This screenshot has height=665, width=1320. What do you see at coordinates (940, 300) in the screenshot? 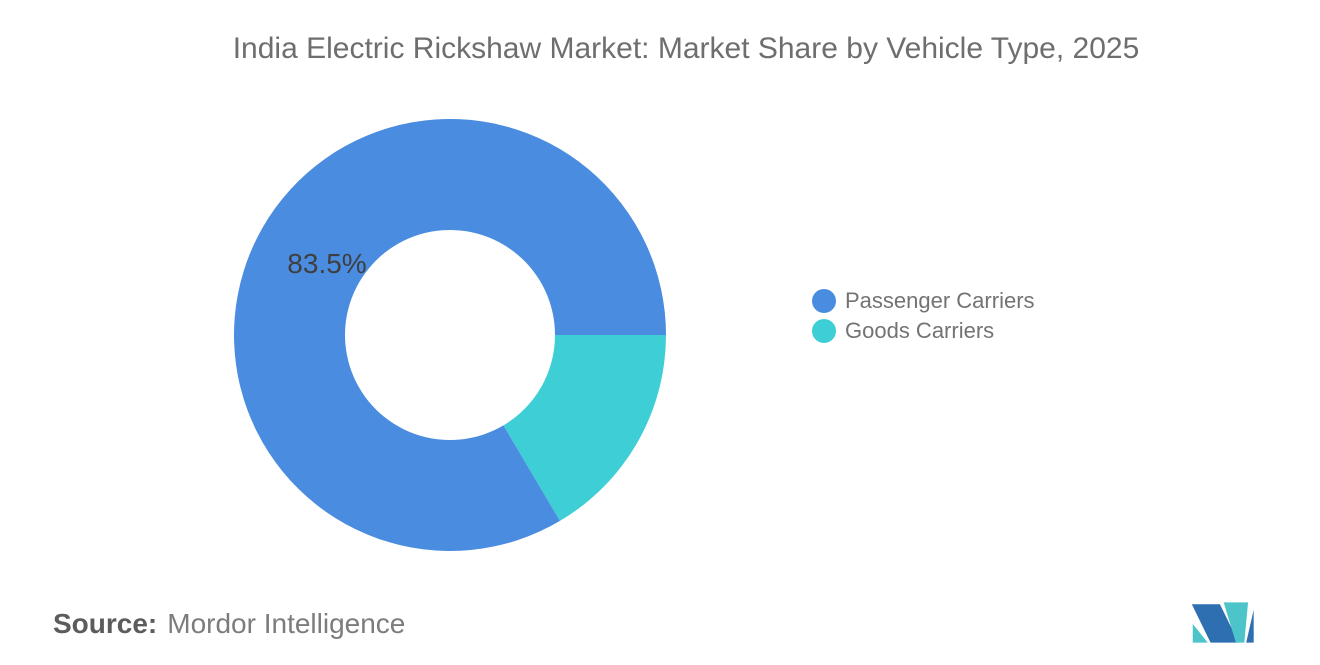
I see `legend-label: Passenger Carriers` at bounding box center [940, 300].